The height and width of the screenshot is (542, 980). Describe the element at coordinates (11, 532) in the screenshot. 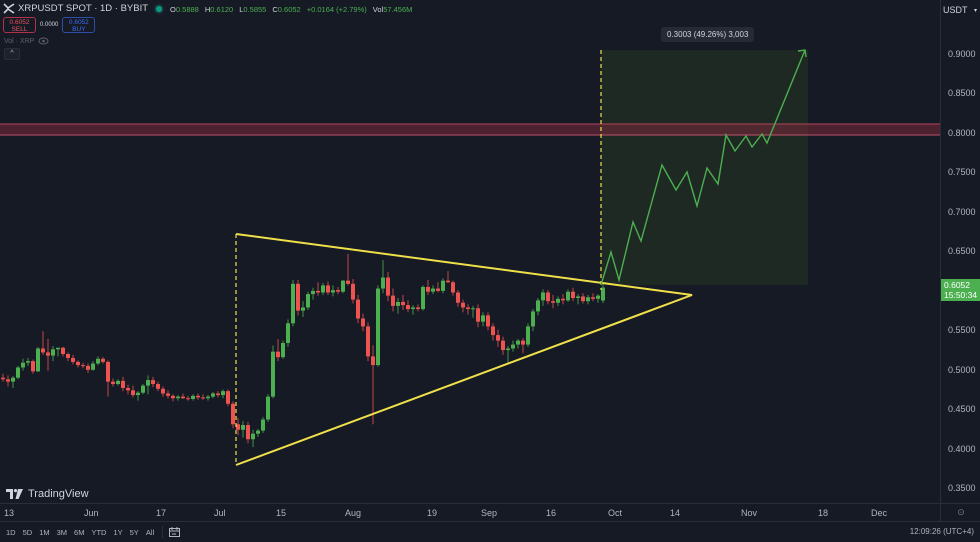

I see `range-button-1d: 1D` at that location.